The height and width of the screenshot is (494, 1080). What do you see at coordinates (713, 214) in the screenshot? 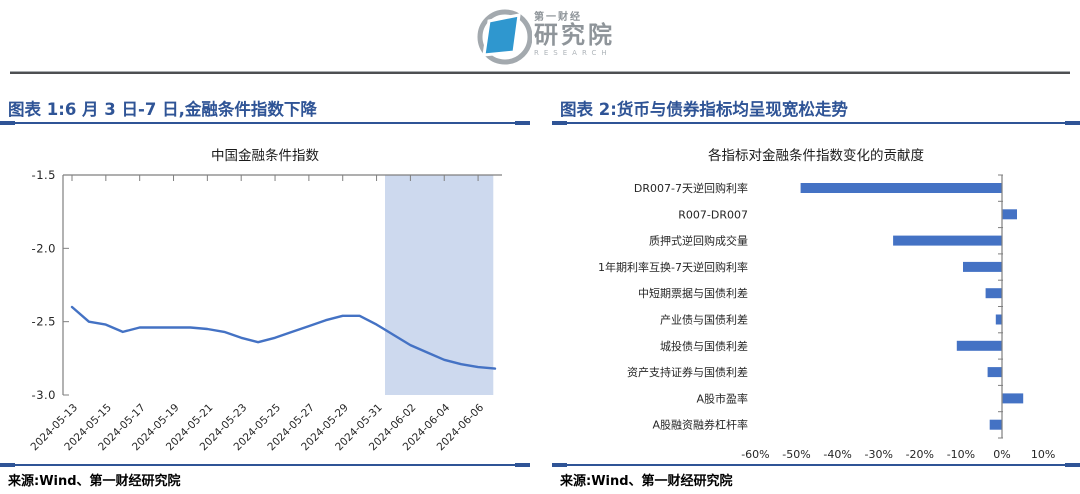
I see `bar-category-label: R007-DR007` at bounding box center [713, 214].